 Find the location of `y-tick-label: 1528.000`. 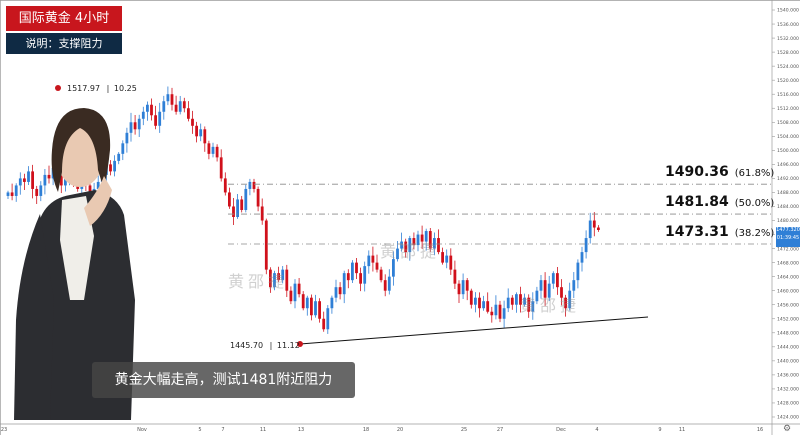

y-tick-label: 1528.000 is located at coordinates (788, 53).